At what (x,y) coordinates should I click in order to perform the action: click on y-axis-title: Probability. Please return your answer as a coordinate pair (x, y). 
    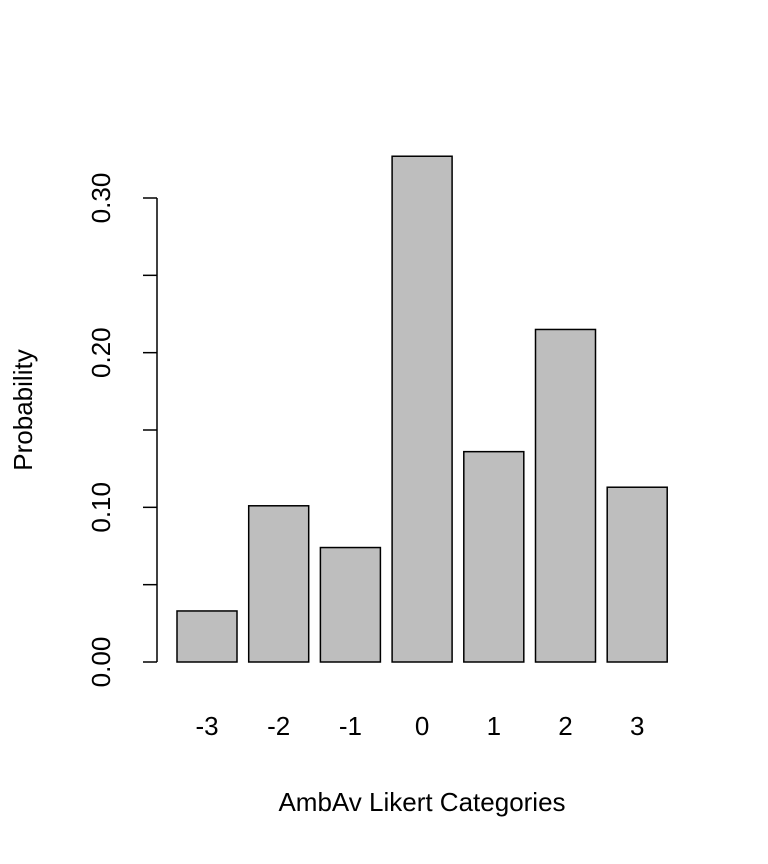
    Looking at the image, I should click on (23, 409).